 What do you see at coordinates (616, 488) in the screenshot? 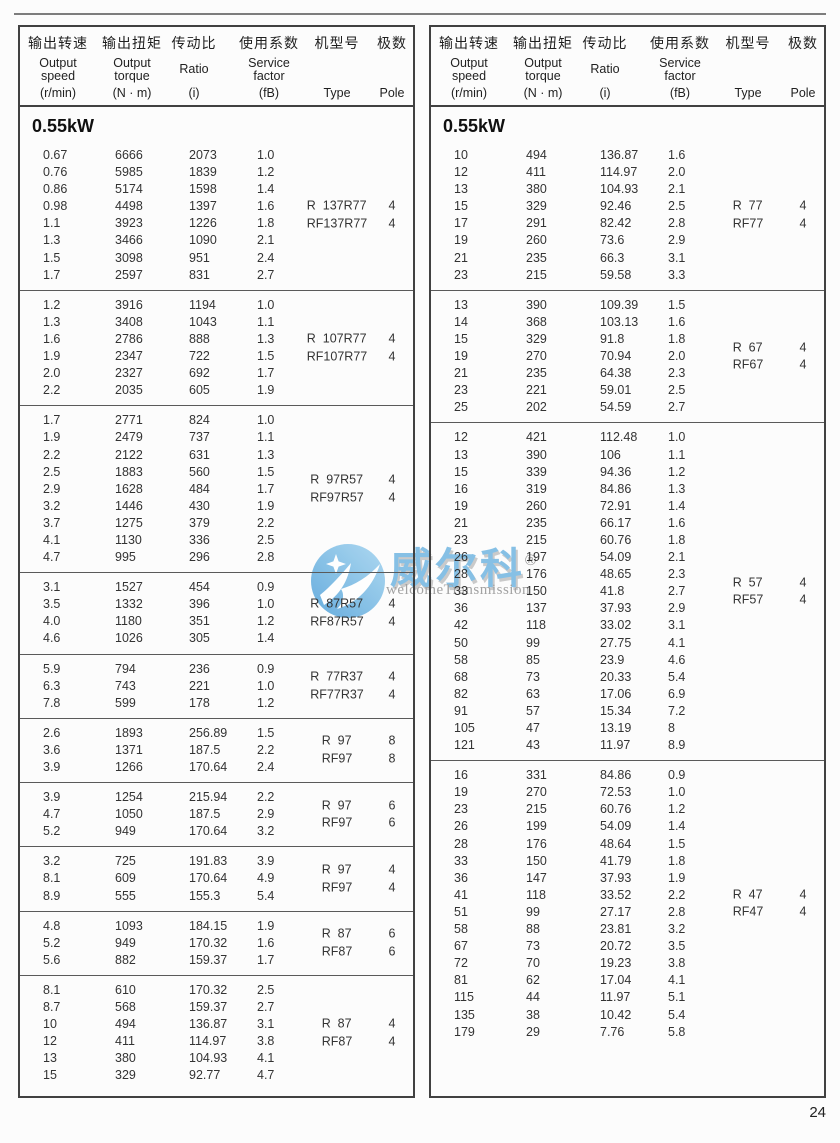
I see `cell-ratio: 84.86` at bounding box center [616, 488].